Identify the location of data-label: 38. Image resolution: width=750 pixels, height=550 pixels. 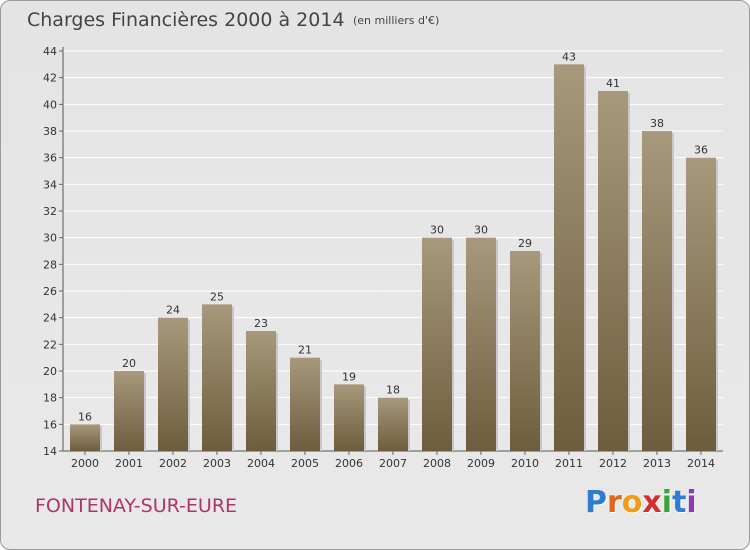
(657, 123).